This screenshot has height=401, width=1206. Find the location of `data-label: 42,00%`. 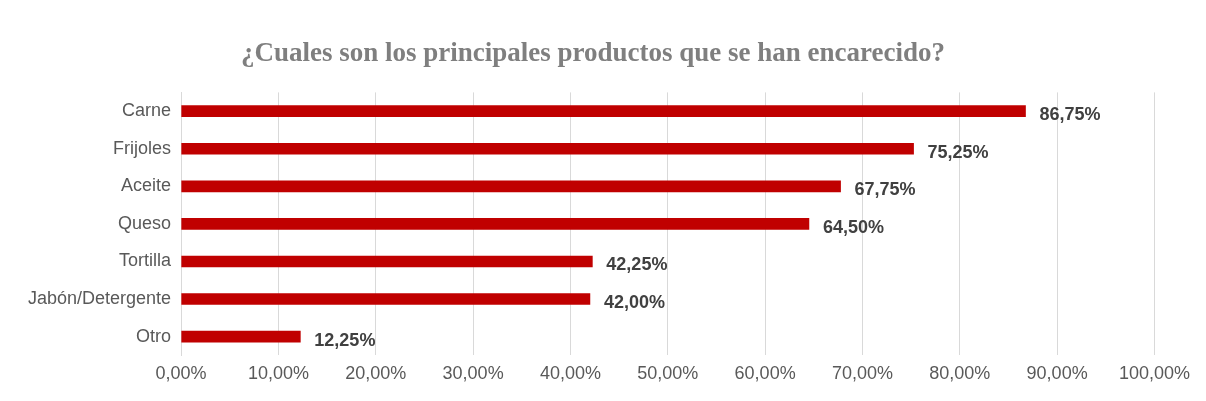

data-label: 42,00% is located at coordinates (634, 302).